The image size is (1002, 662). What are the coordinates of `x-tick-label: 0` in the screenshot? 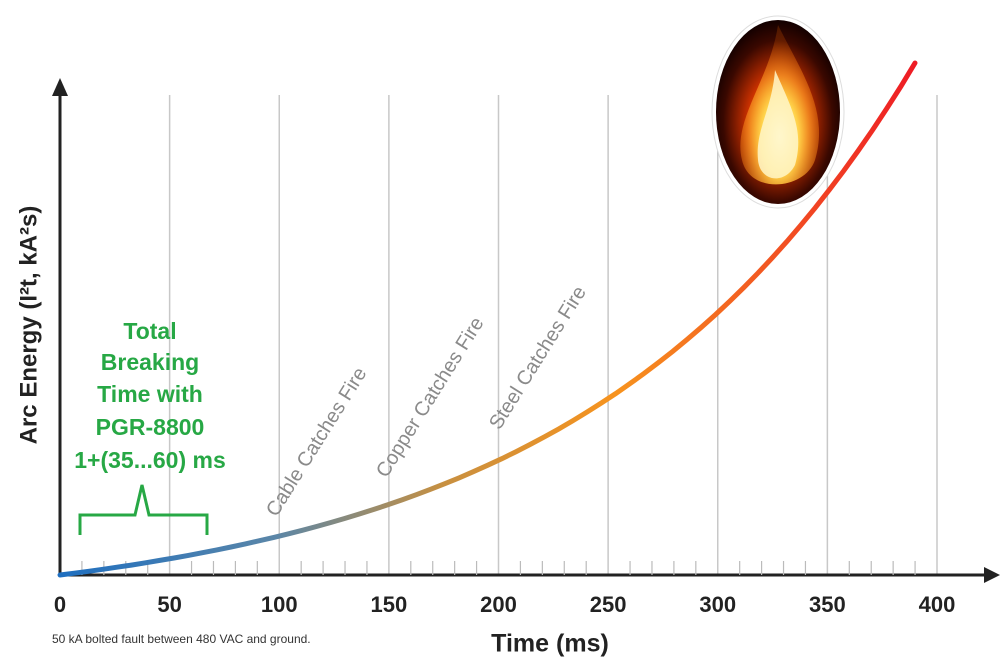 It's located at (60, 604).